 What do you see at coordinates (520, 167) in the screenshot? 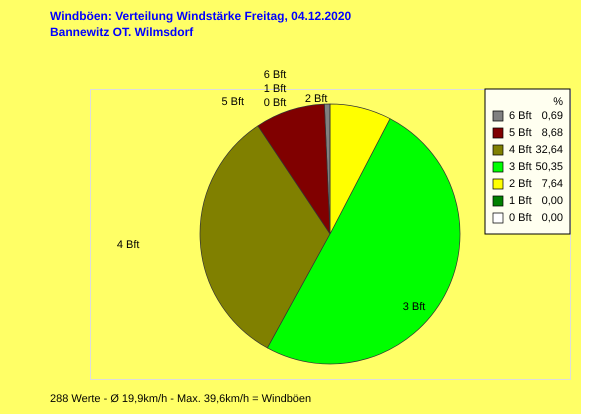
I see `legend-label: 3 Bft` at bounding box center [520, 167].